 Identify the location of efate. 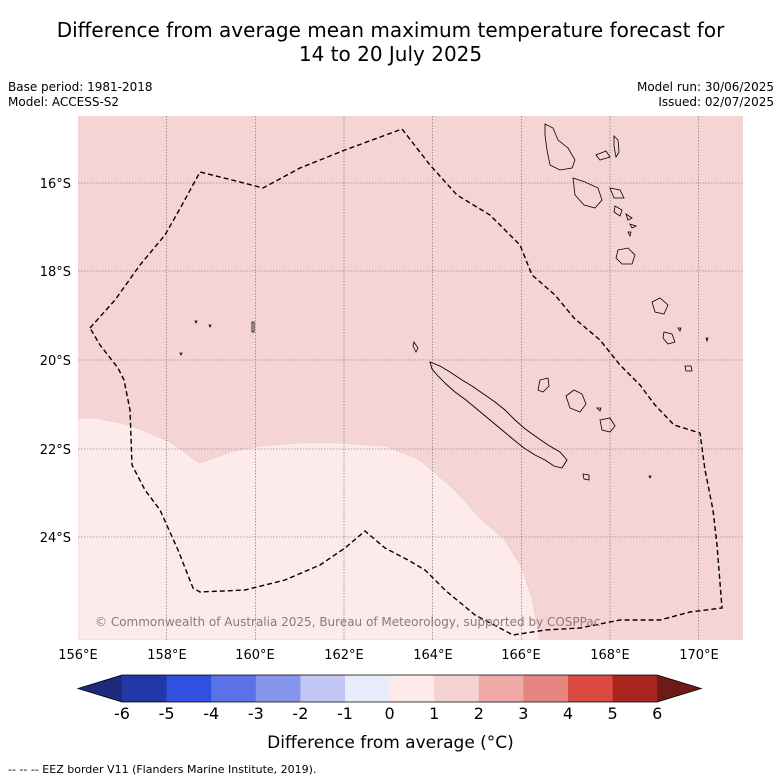
(625, 256).